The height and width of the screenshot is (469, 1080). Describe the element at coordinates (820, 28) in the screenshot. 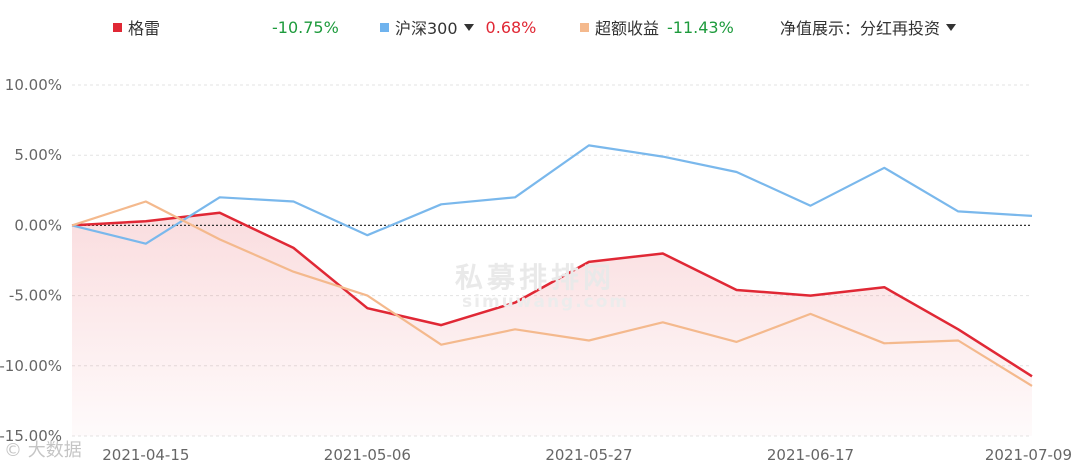

I see `nav-mode-label: 净值展示：` at that location.